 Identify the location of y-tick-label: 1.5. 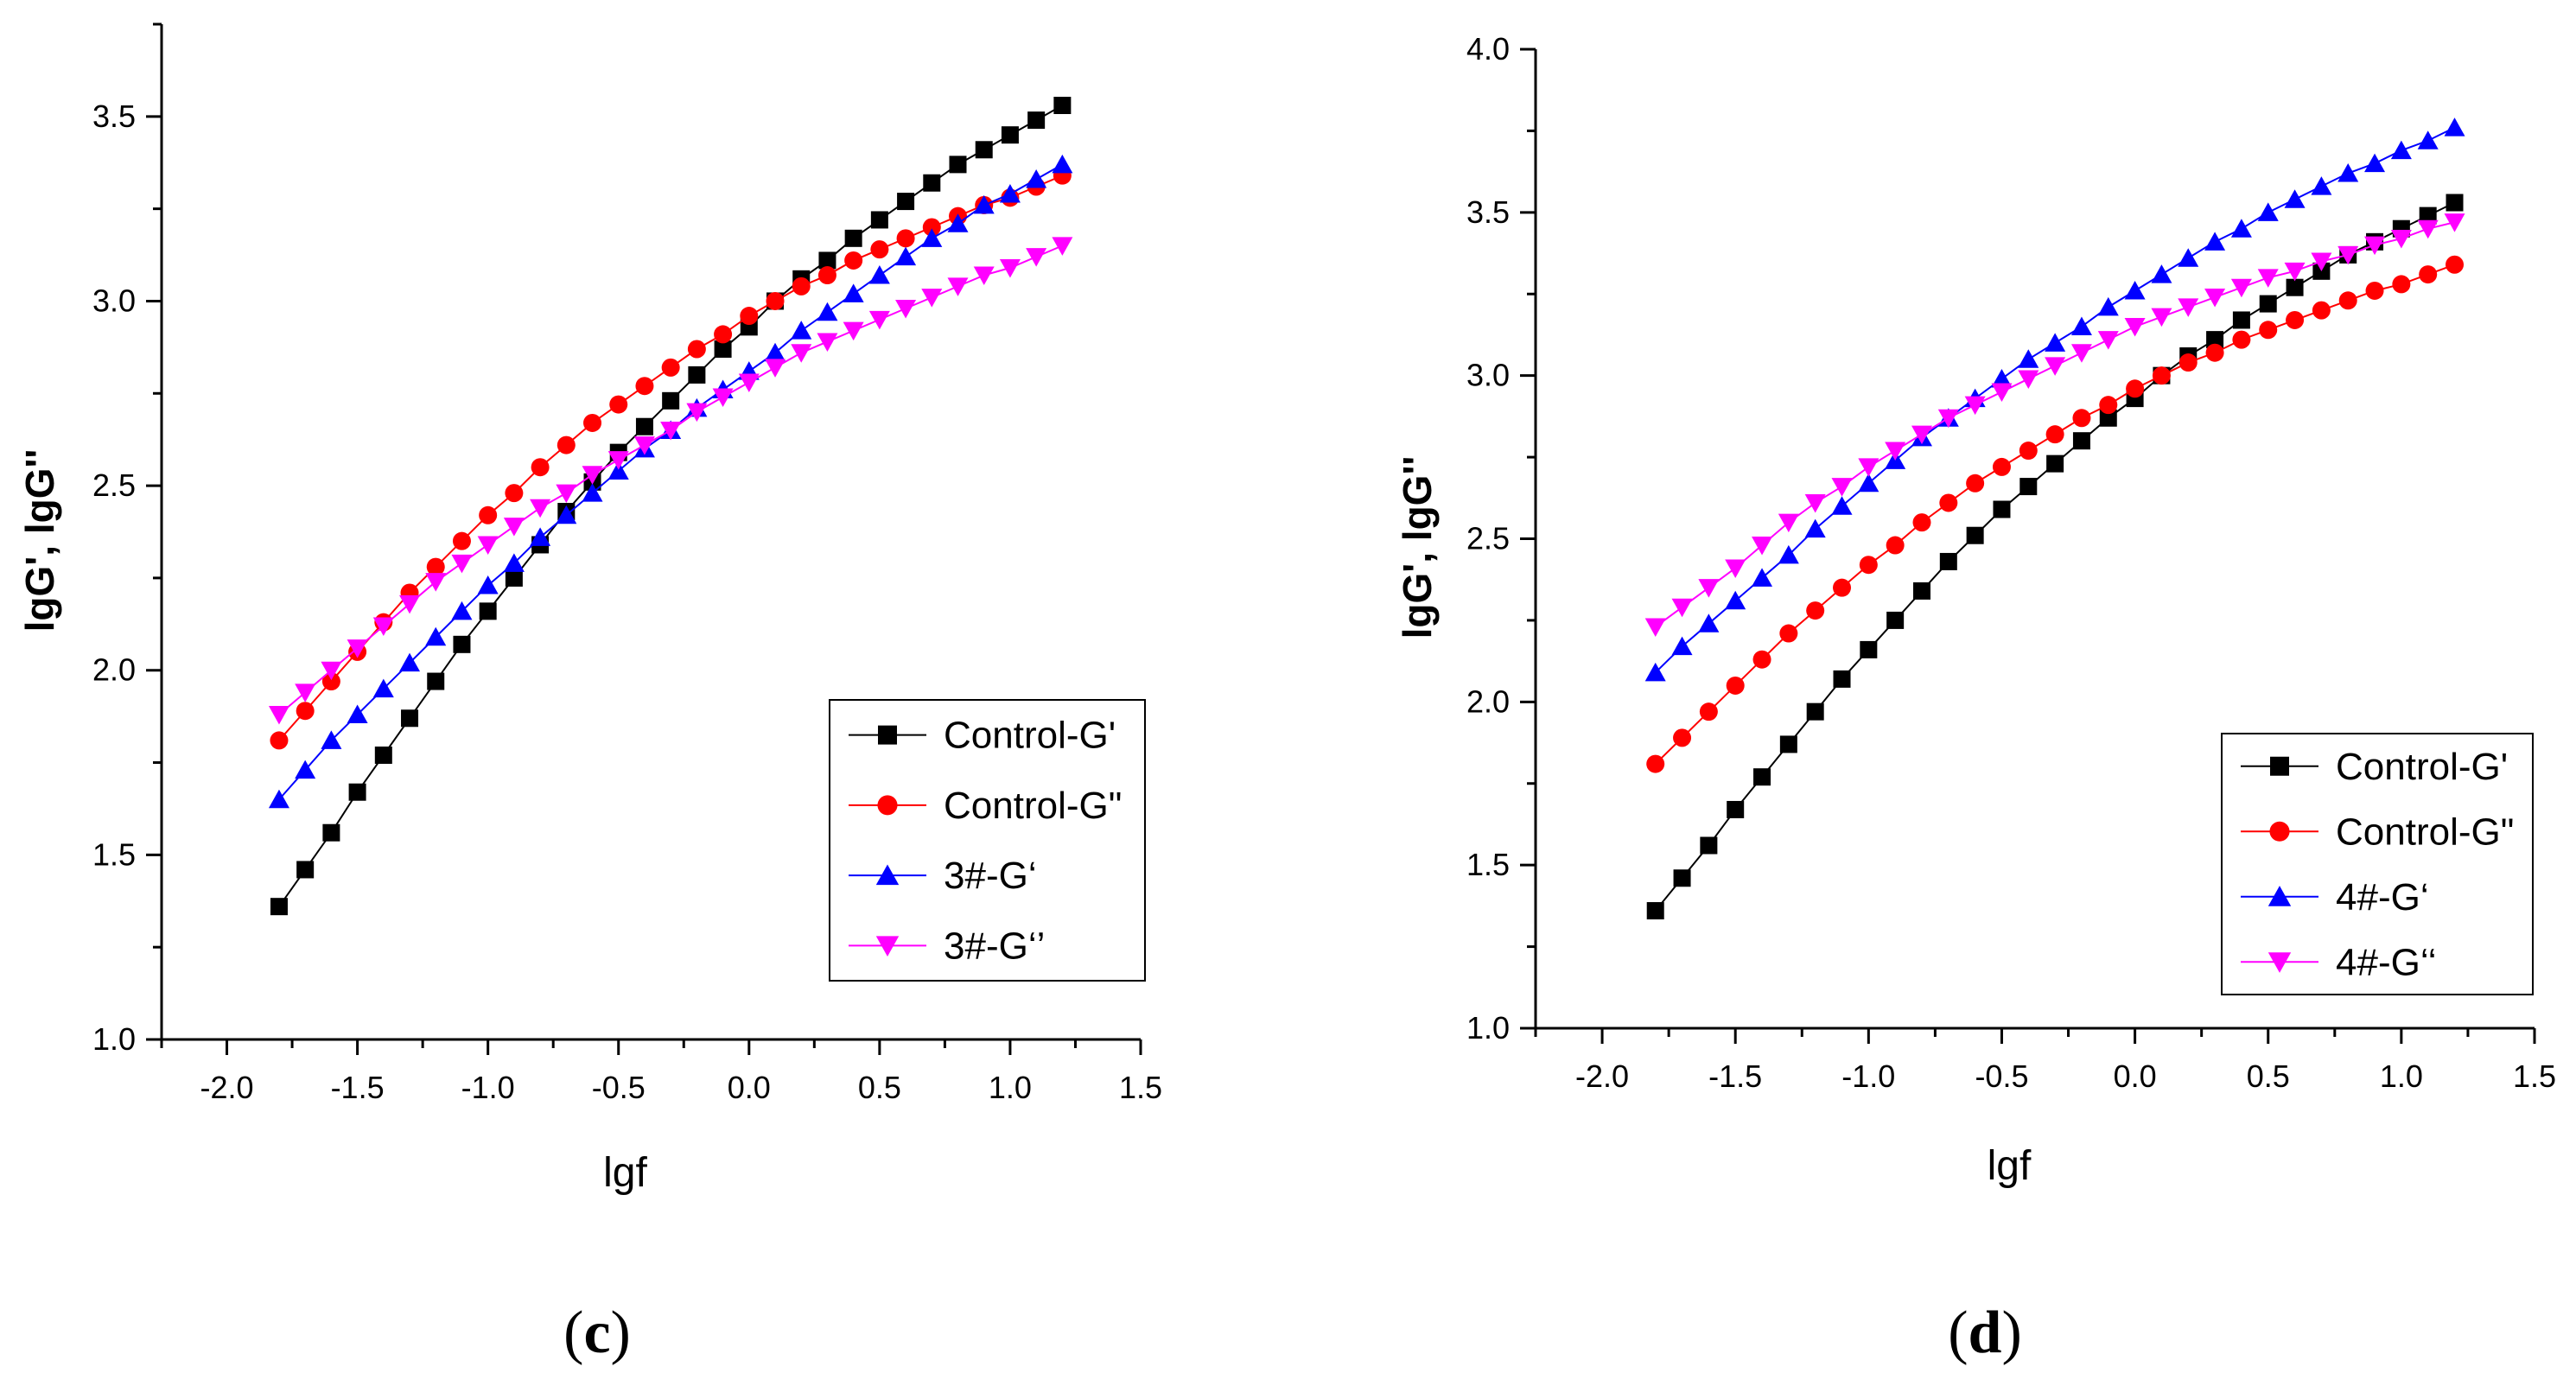
(114, 854).